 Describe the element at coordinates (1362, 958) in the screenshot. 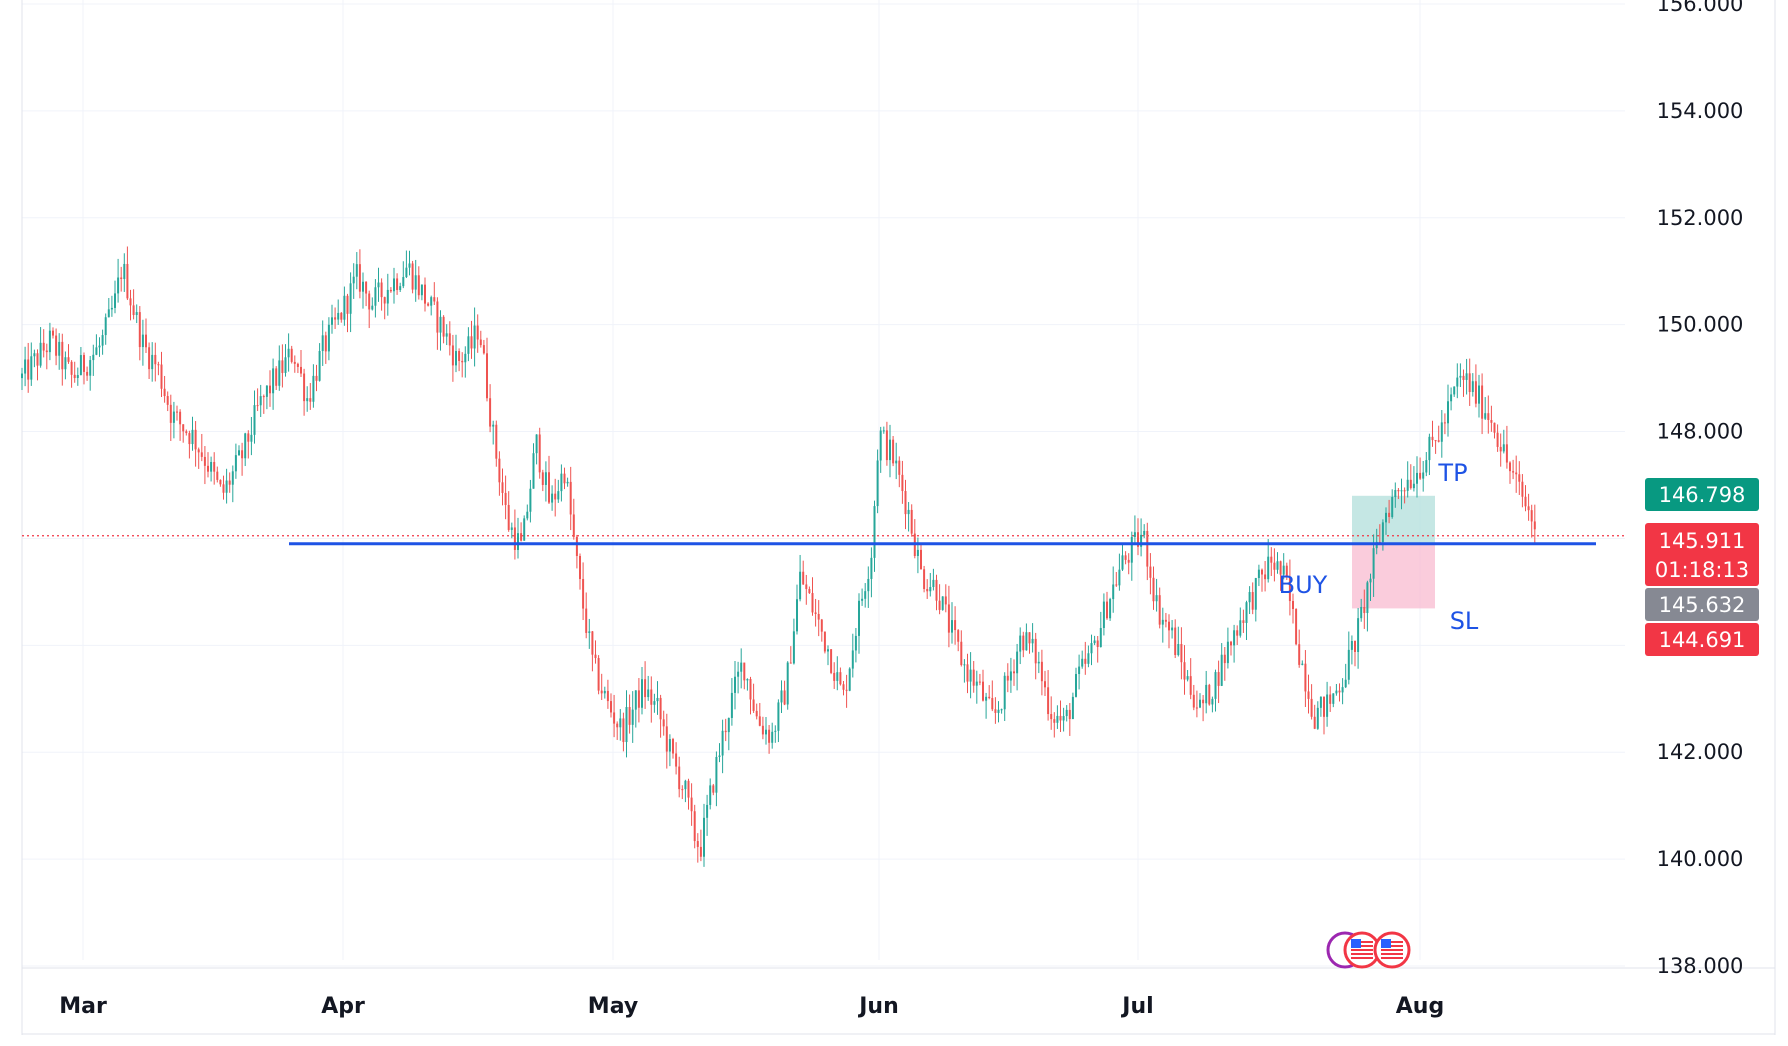

I see `flag-stripe` at that location.